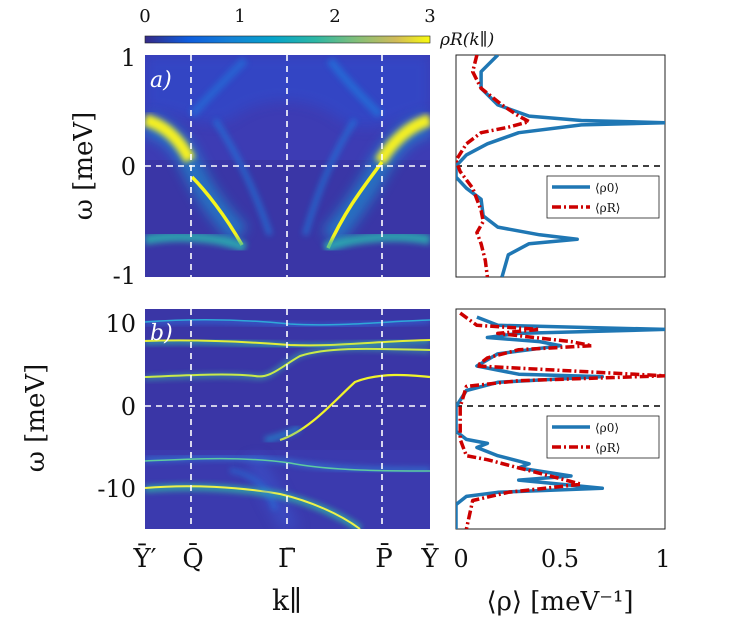 The width and height of the screenshot is (749, 630). I want to click on legend-a-entry-0: ⟨ρ0⟩, so click(607, 188).